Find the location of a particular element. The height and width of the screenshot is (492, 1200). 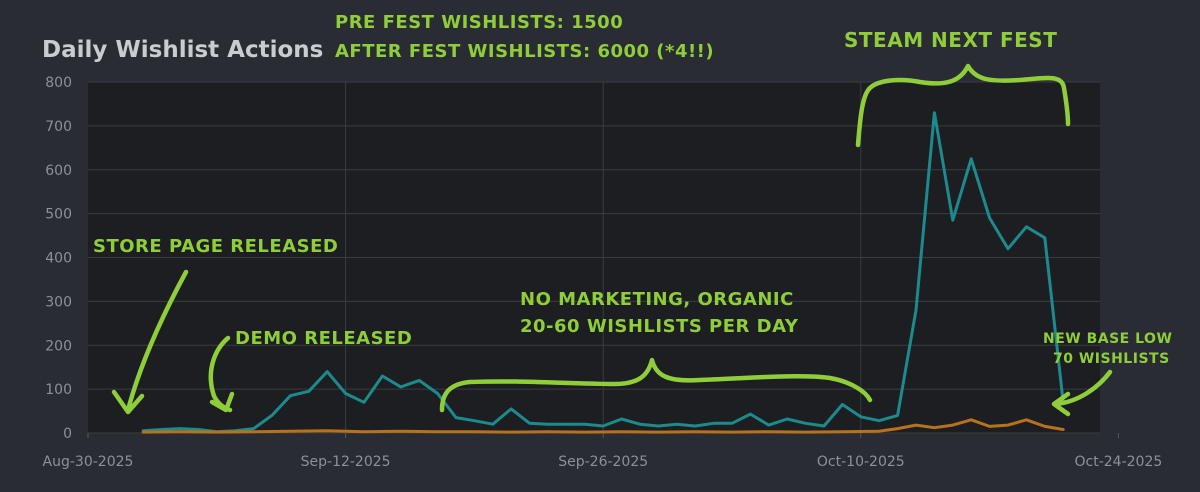

organic-brace is located at coordinates (656, 385).